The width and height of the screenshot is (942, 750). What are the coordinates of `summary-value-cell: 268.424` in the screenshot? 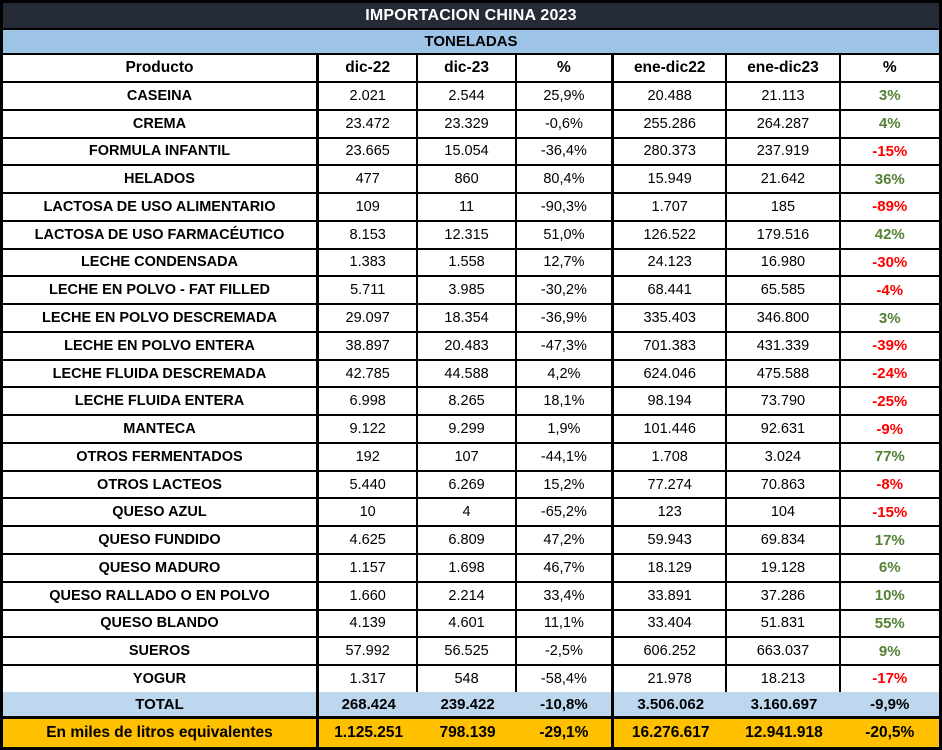 It's located at (368, 704).